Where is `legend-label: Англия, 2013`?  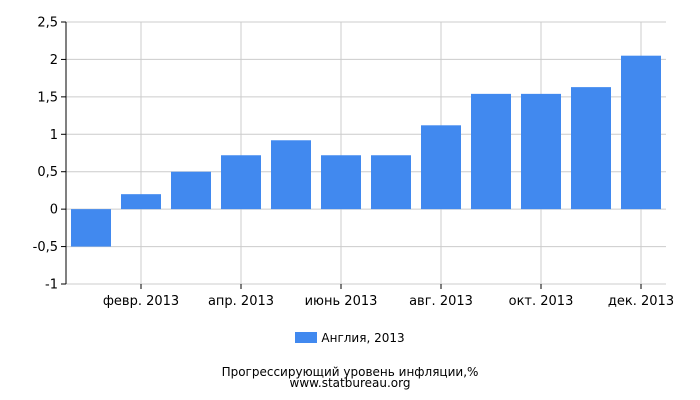 legend-label: Англия, 2013 is located at coordinates (363, 338).